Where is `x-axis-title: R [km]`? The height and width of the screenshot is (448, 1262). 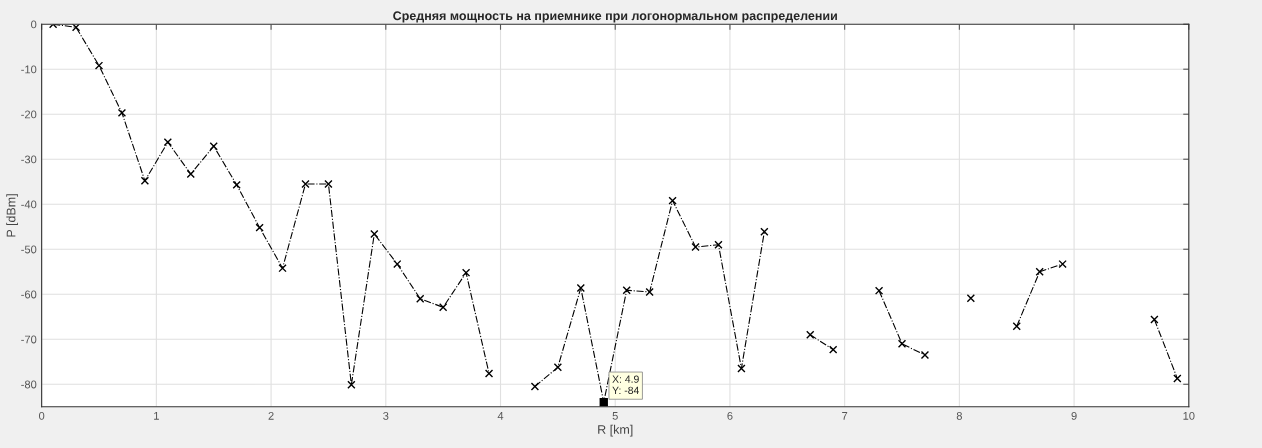 x-axis-title: R [km] is located at coordinates (615, 430).